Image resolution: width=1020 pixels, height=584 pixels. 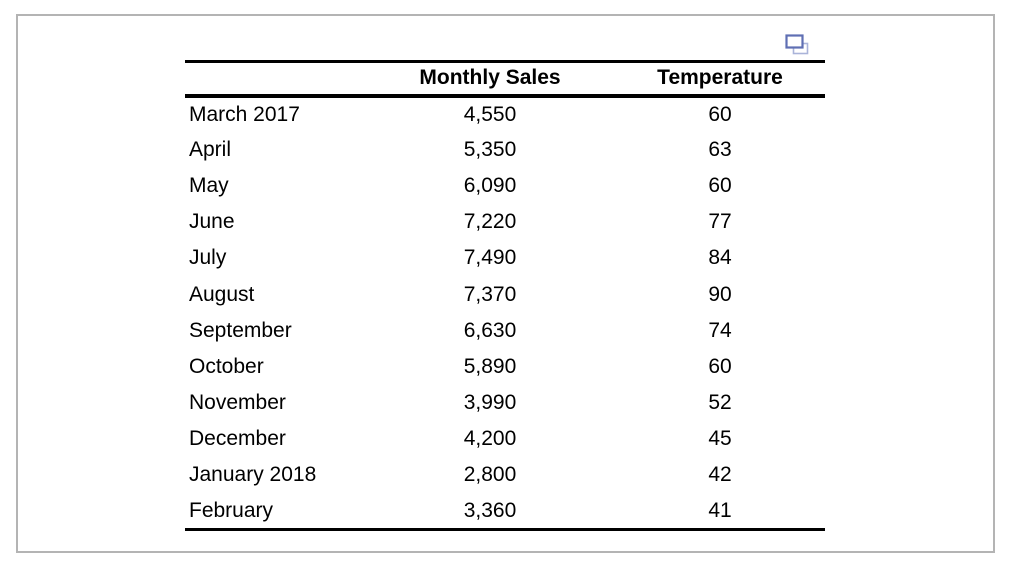 I want to click on sales-cell: 3,990, so click(x=490, y=403).